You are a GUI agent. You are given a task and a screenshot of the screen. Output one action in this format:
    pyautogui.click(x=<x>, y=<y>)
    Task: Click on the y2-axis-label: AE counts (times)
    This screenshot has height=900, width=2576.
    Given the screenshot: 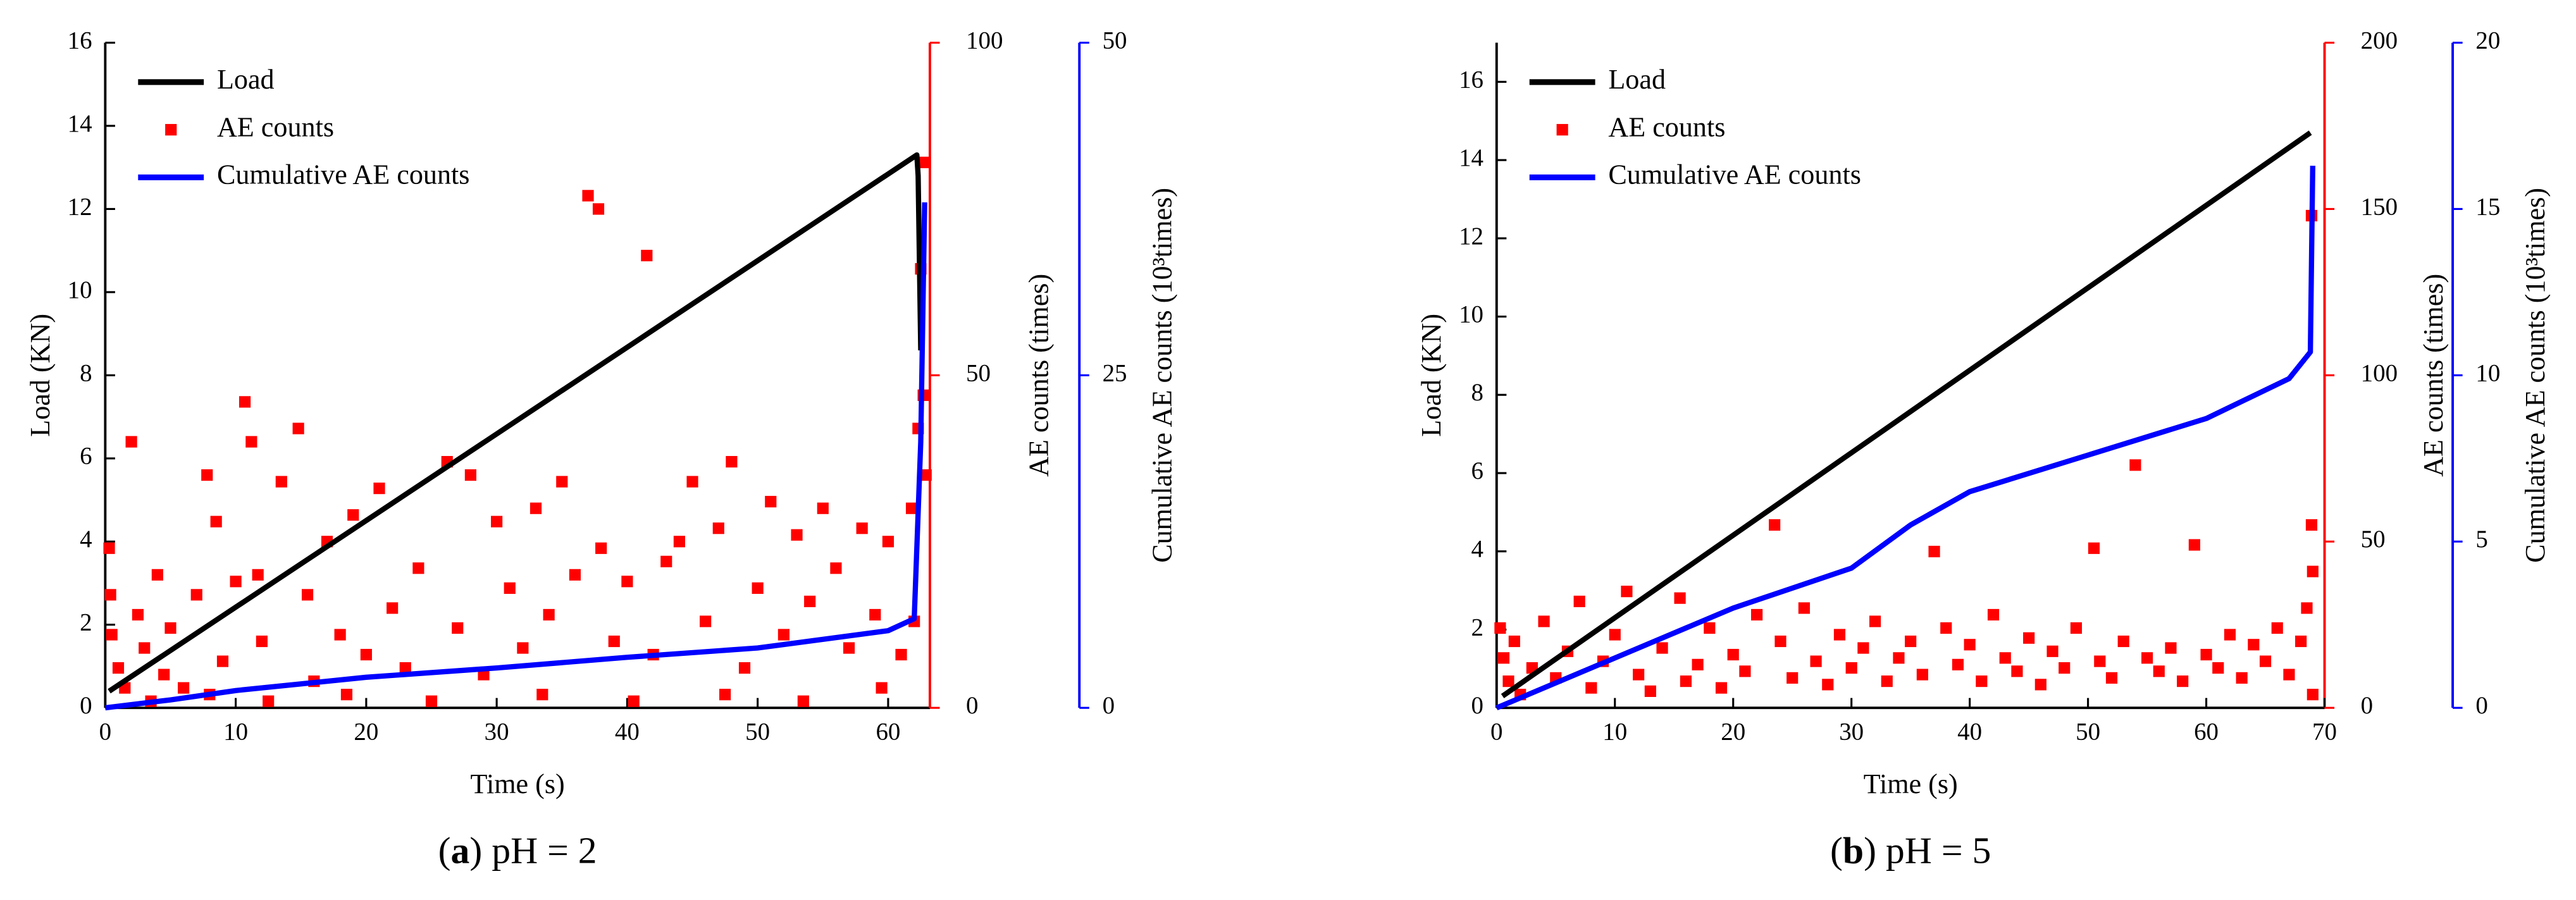 What is the action you would take?
    pyautogui.click(x=1040, y=375)
    